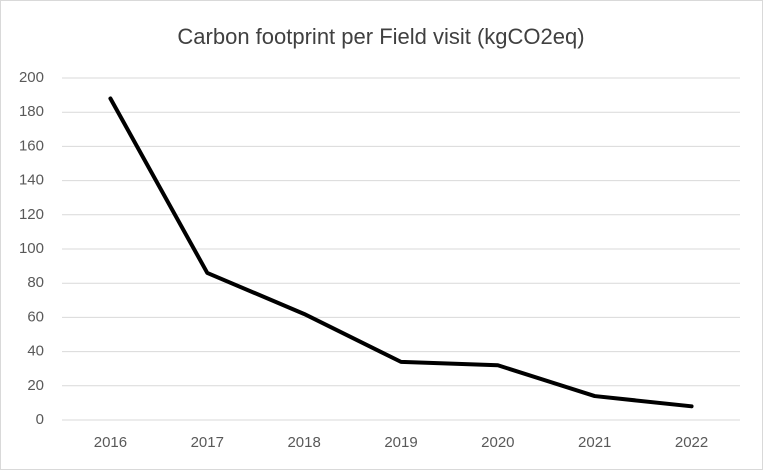  I want to click on x-tick-label: 2016, so click(110, 442).